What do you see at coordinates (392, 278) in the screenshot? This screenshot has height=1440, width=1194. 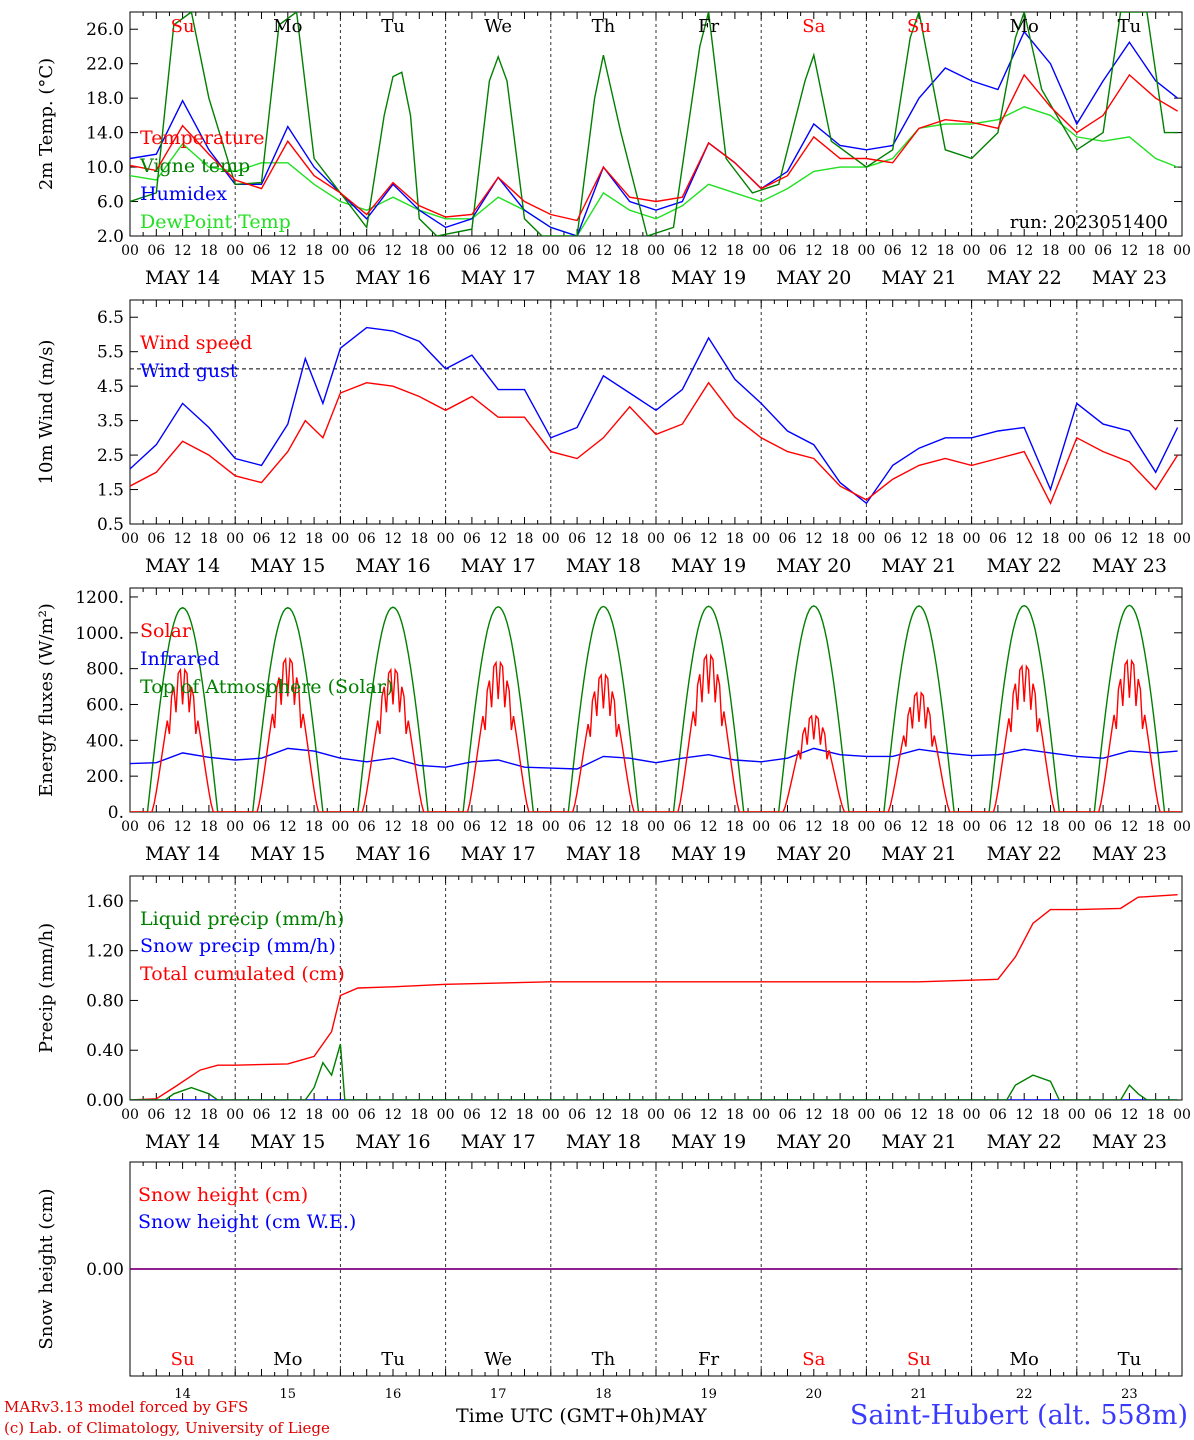 I see `temp-date-label: MAY 16` at bounding box center [392, 278].